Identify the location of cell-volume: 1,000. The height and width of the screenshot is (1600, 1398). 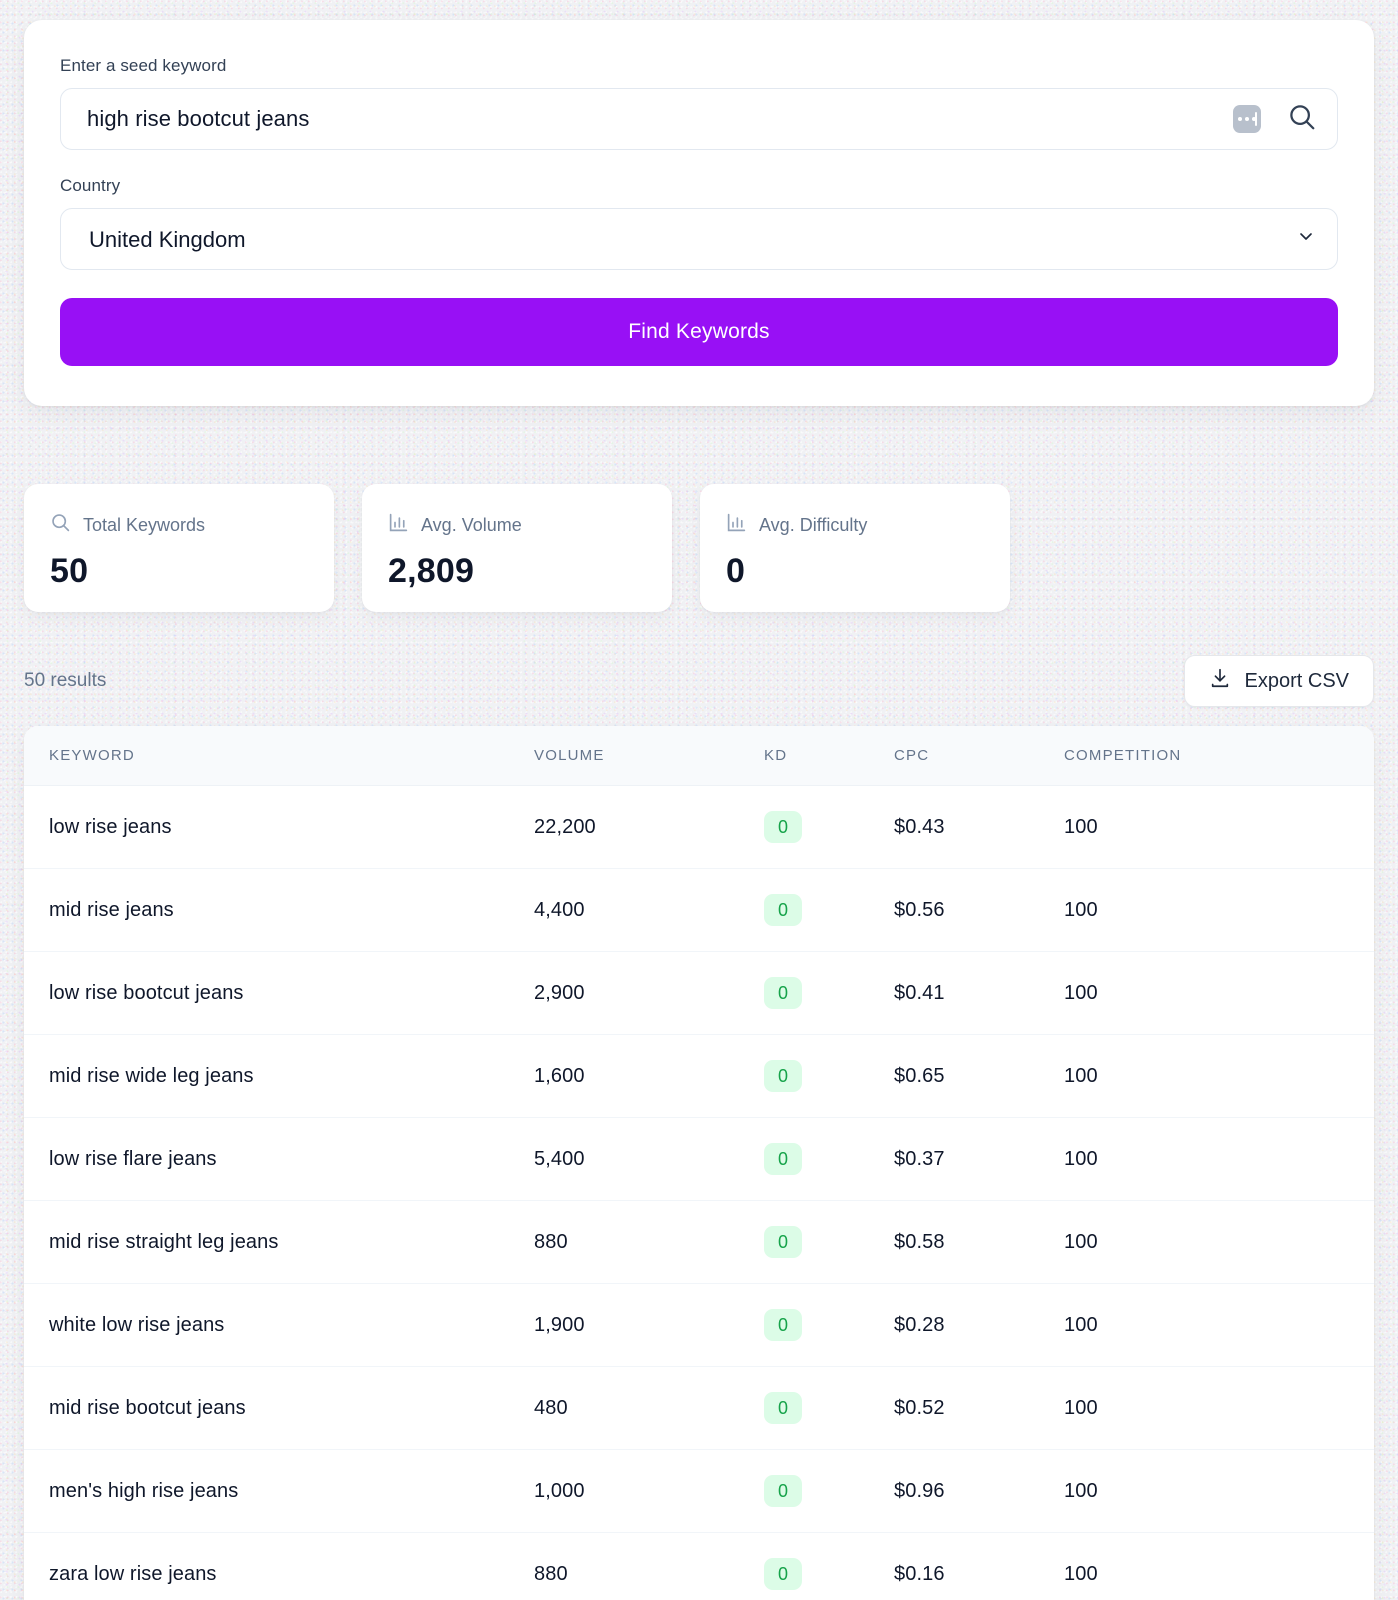
(649, 1491).